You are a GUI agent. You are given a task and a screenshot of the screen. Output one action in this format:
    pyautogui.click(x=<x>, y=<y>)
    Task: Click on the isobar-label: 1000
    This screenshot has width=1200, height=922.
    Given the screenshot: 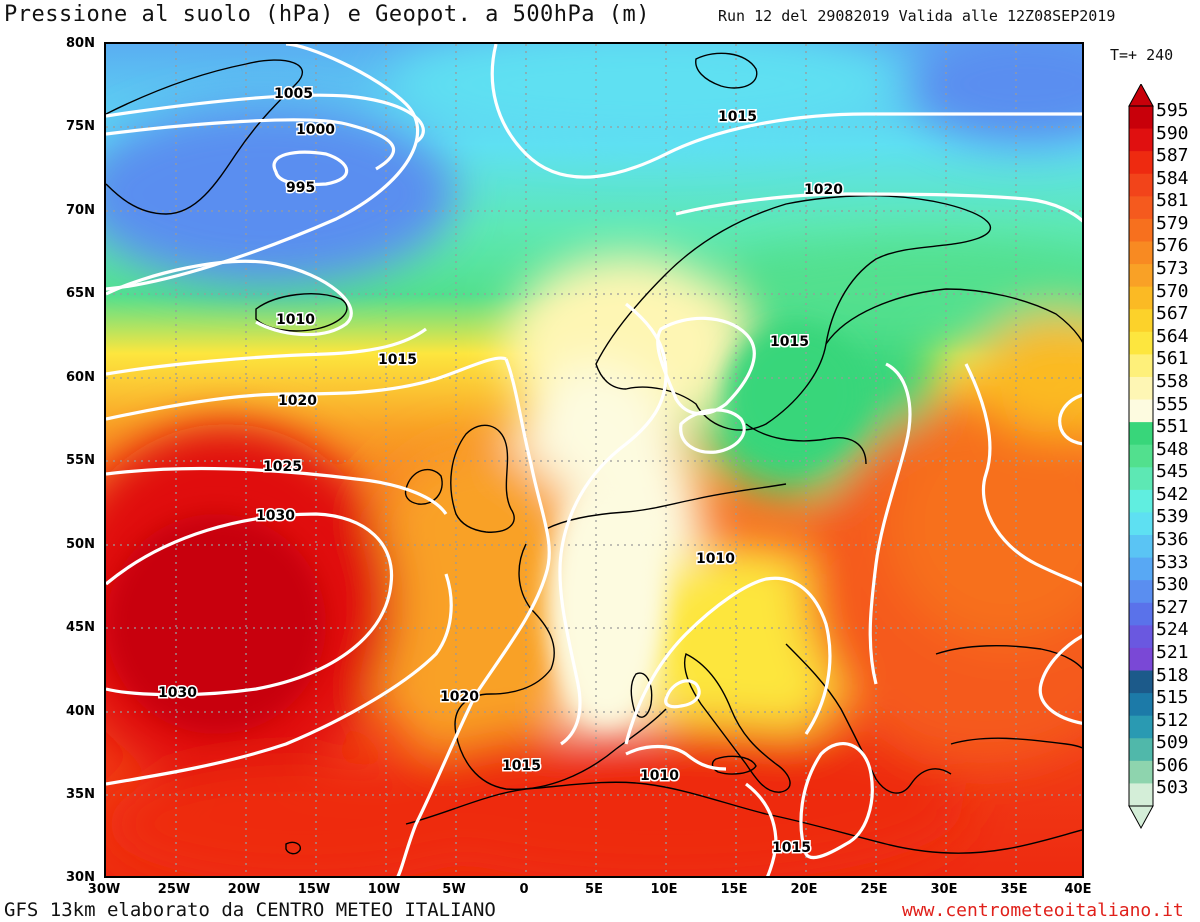 What is the action you would take?
    pyautogui.click(x=315, y=130)
    